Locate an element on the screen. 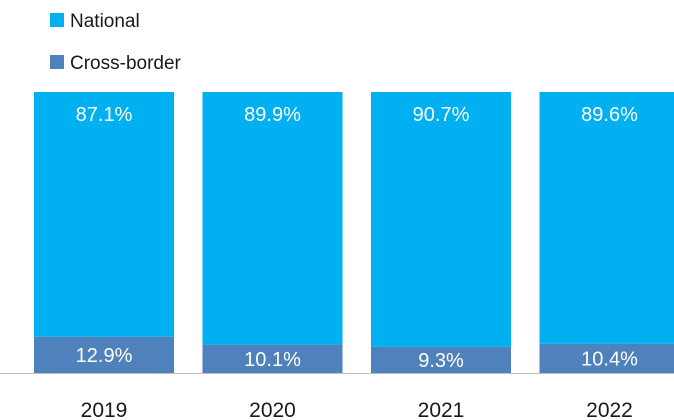  bar-cross-border-2021 is located at coordinates (441, 359).